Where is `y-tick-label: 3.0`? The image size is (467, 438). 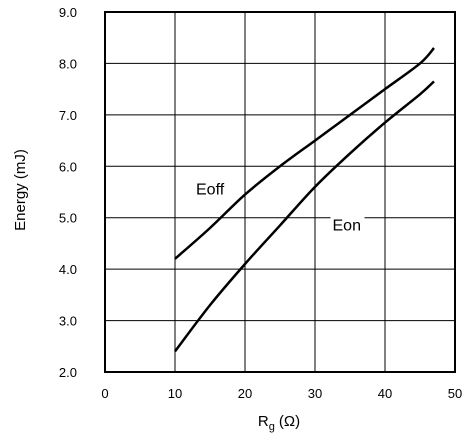 y-tick-label: 3.0 is located at coordinates (68, 321).